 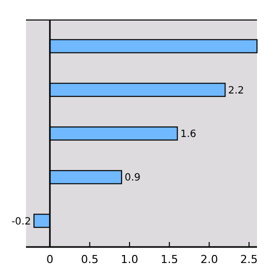 I want to click on x-tick-label: 2.5, so click(x=249, y=259).